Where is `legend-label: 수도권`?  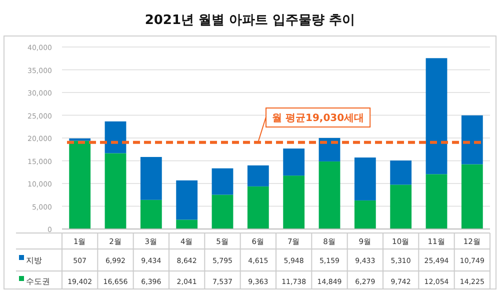
legend-label: 수도권 is located at coordinates (38, 281).